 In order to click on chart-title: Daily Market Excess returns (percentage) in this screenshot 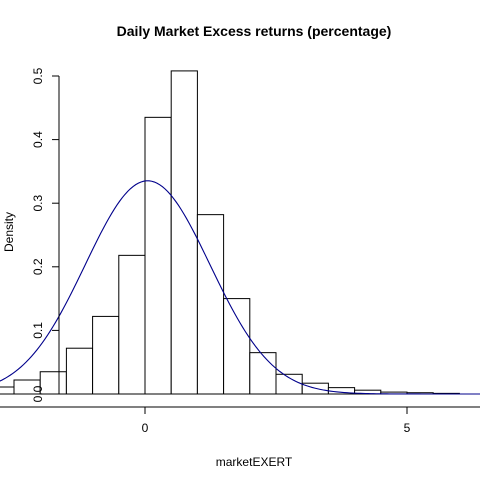, I will do `click(254, 31)`.